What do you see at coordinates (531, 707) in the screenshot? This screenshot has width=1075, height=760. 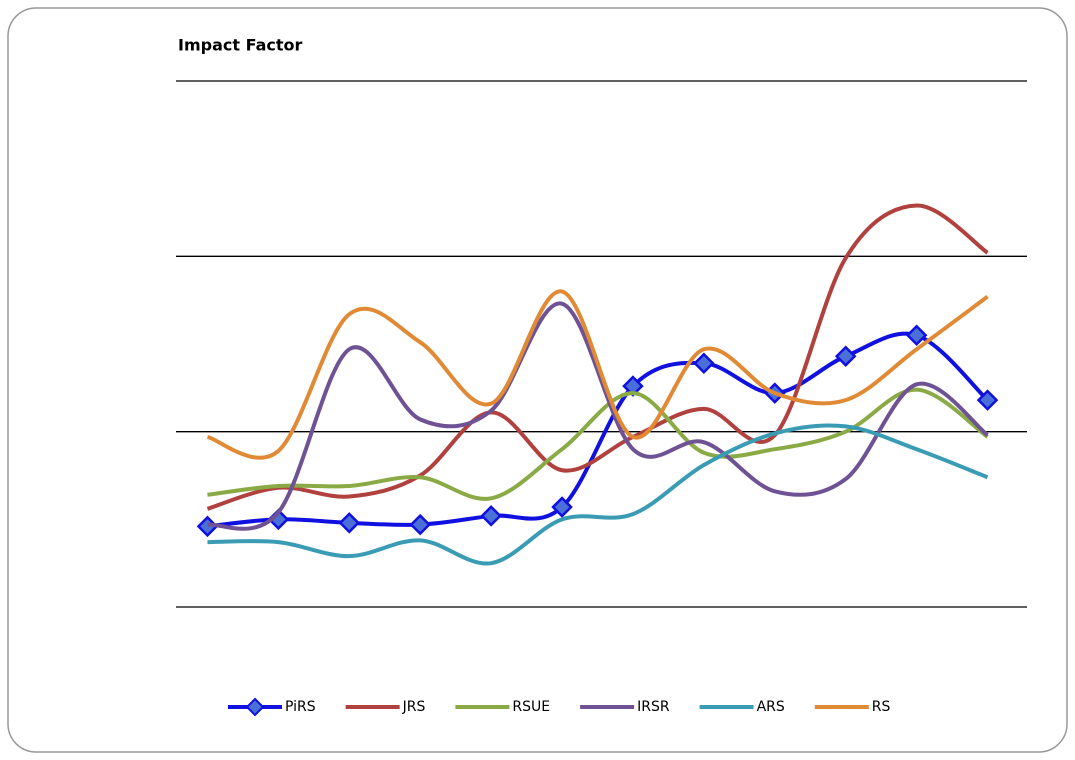 I see `legend-label: RSUE` at bounding box center [531, 707].